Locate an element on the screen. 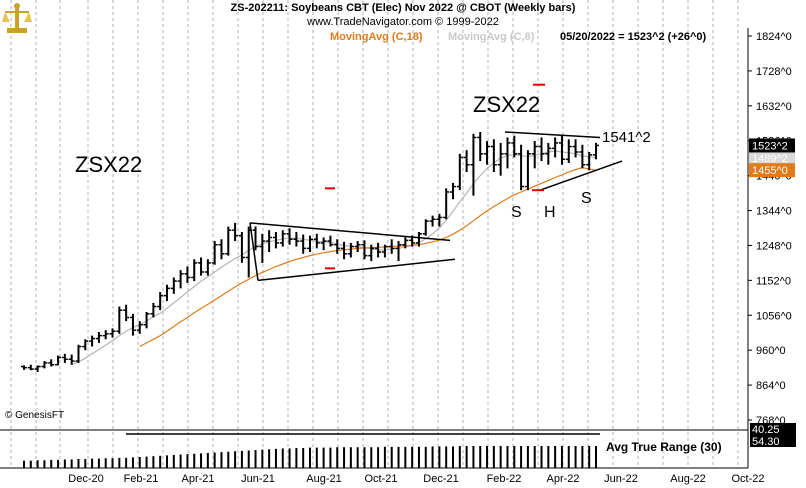  triangle-upper-line is located at coordinates (350, 232).